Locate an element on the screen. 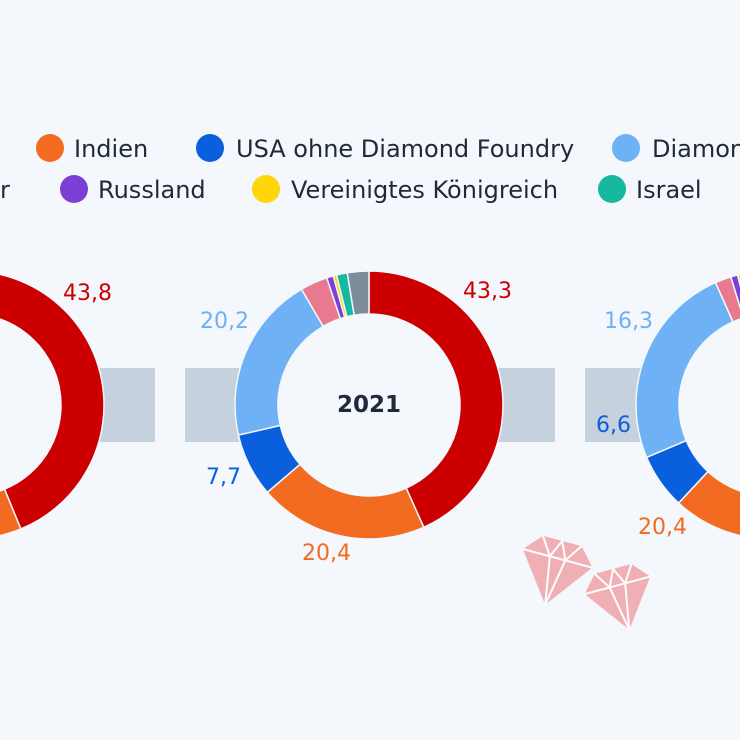 This screenshot has width=740, height=740. legend-label: USA ohne Diamond Foundry is located at coordinates (405, 149).